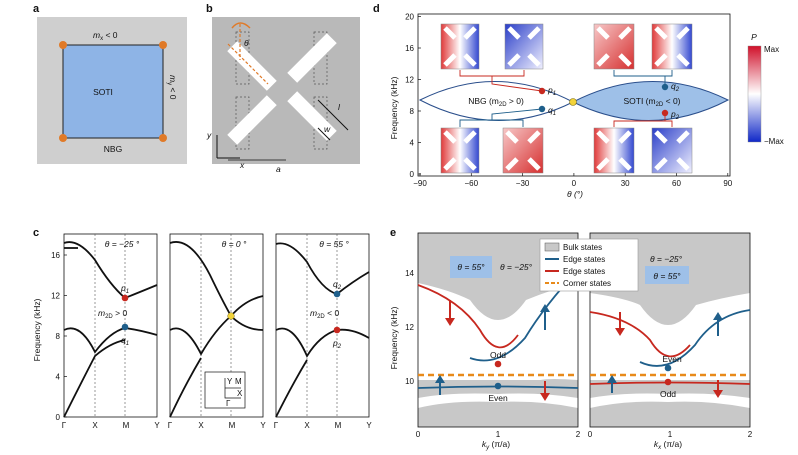  I want to click on bulk-gap-lower, so click(498, 400).